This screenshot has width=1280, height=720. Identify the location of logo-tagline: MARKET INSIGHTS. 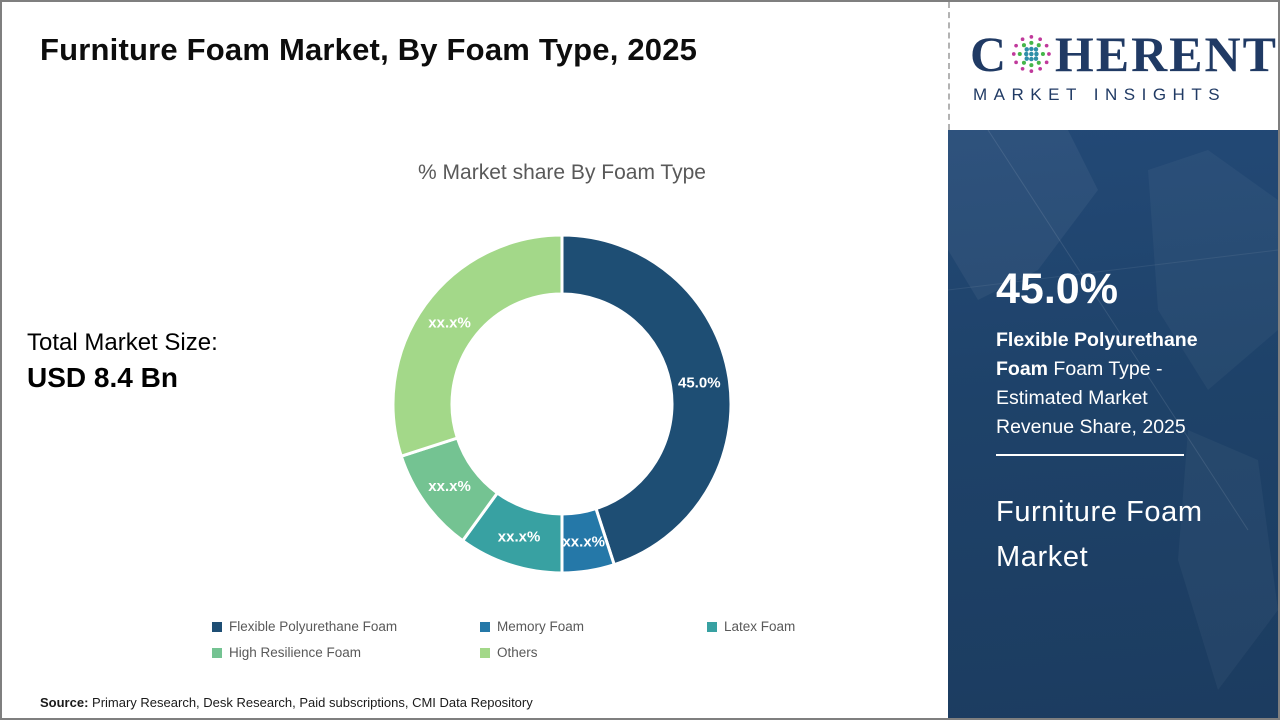
(1100, 94).